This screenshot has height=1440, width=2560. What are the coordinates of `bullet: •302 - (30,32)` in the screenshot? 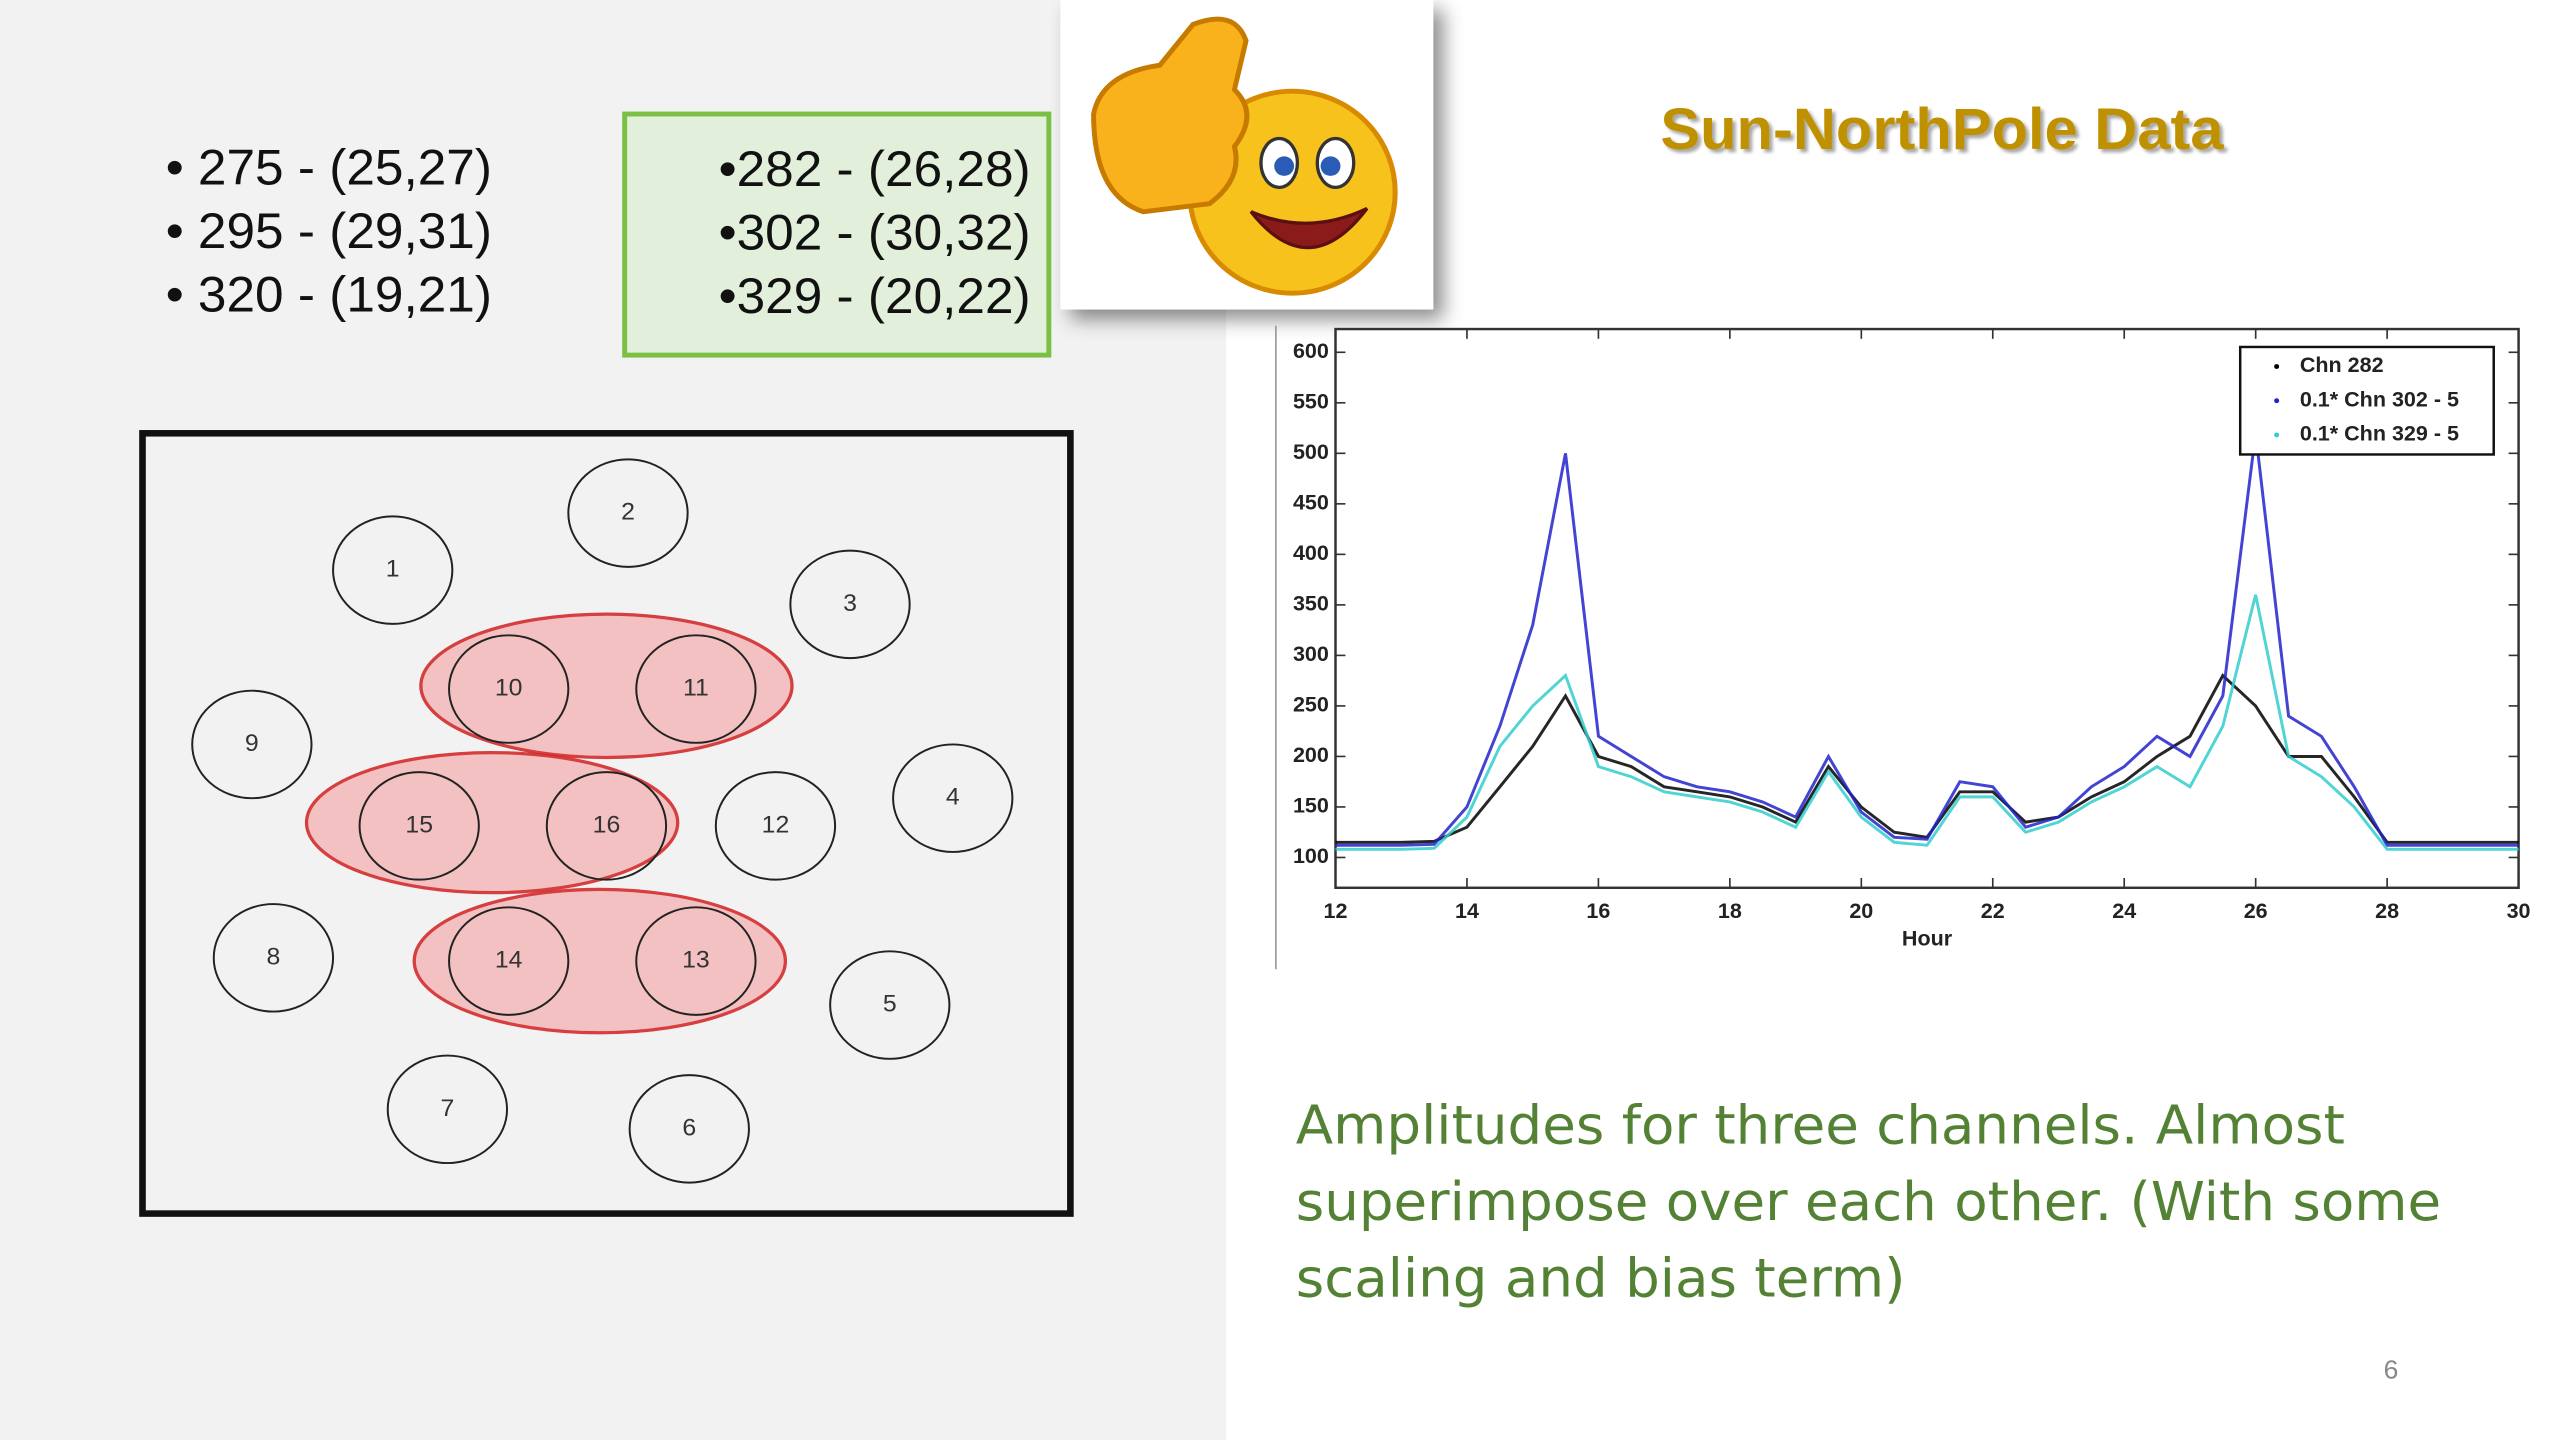 It's located at (875, 232).